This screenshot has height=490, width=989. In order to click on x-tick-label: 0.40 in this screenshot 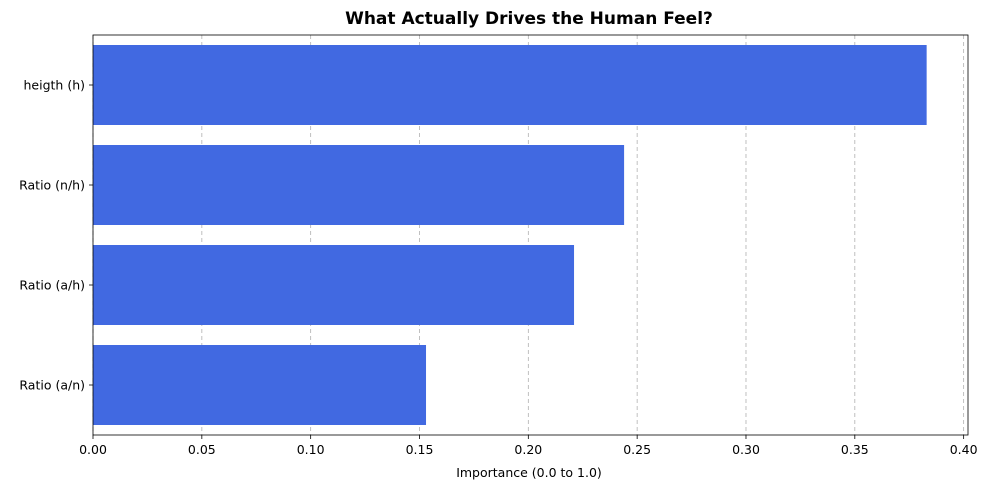, I will do `click(964, 449)`.